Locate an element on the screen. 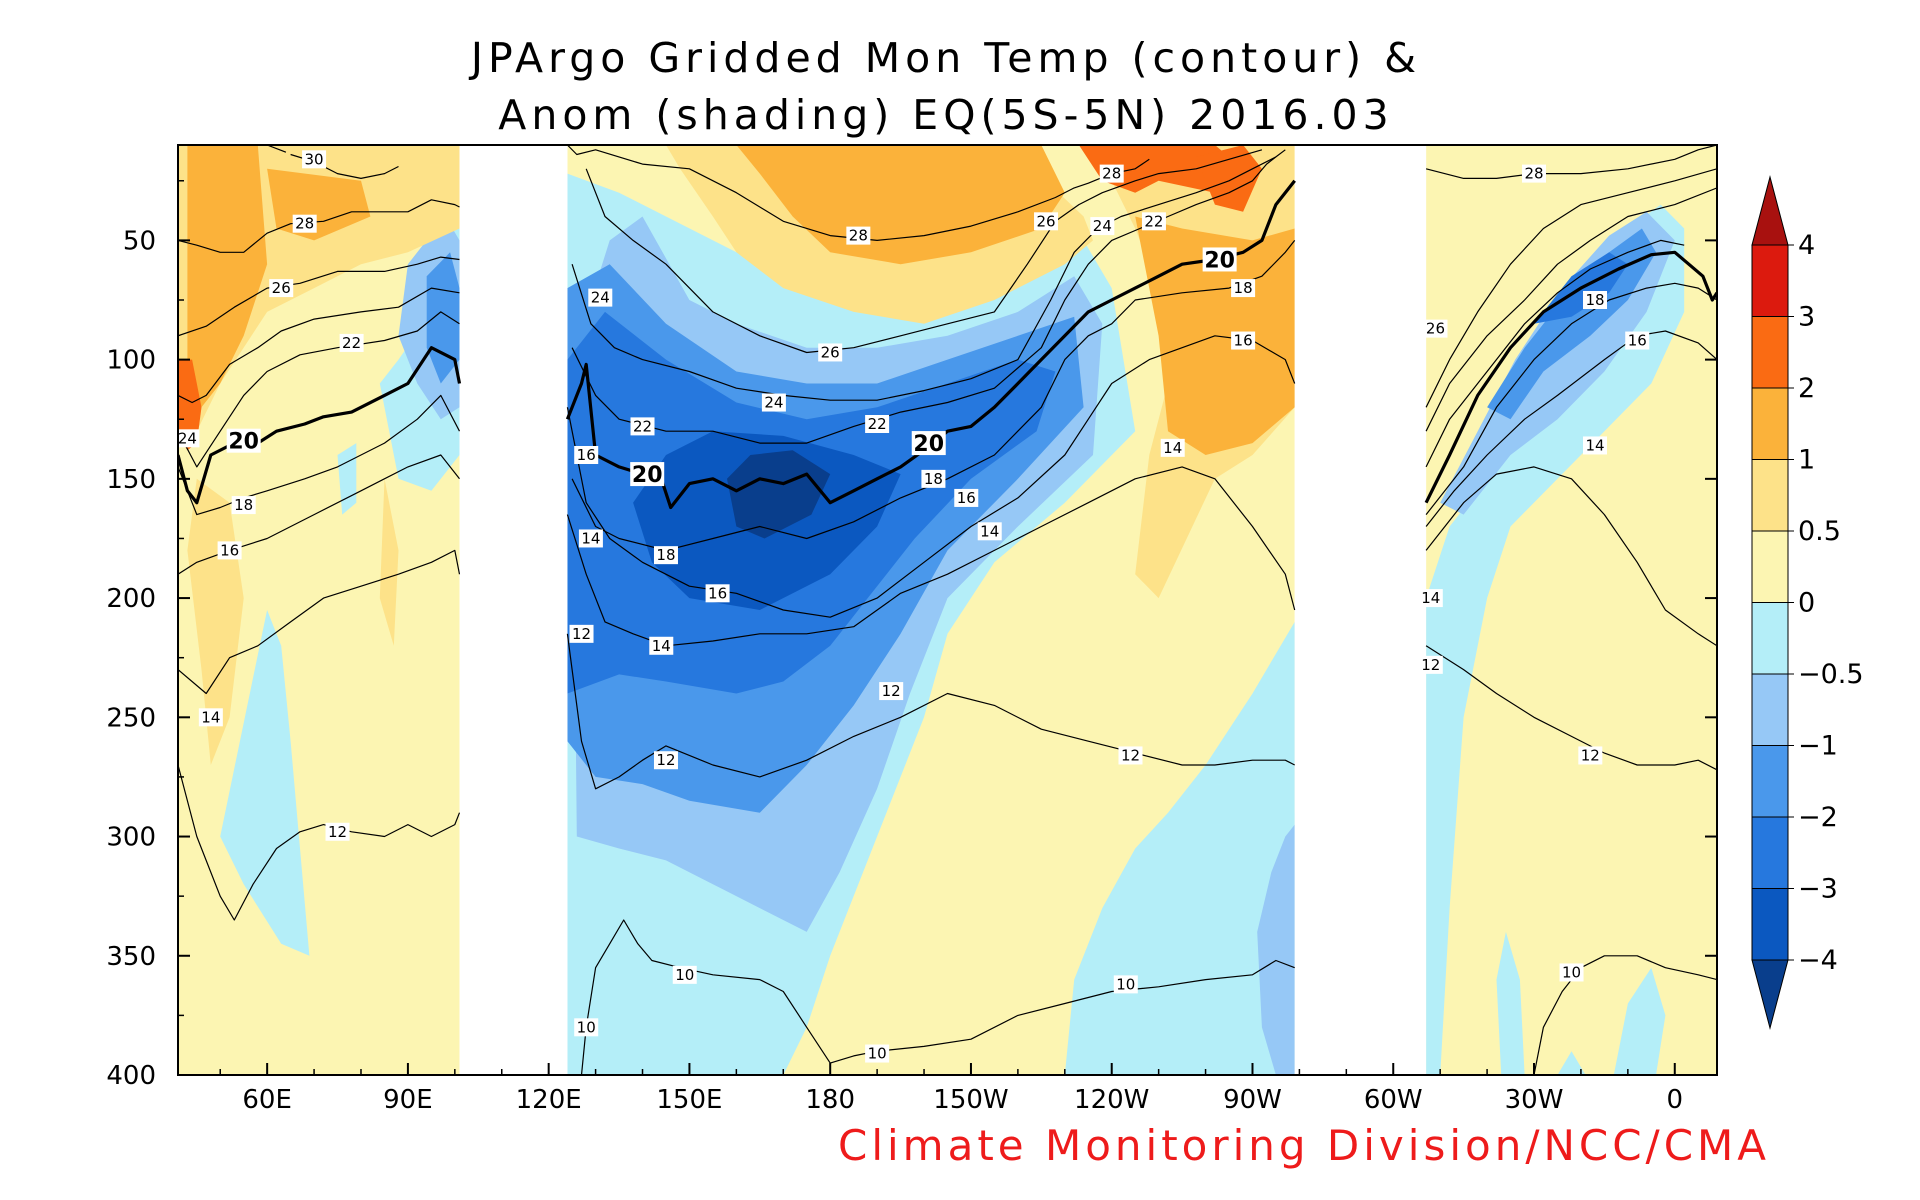 This screenshot has width=1920, height=1200. contour-label-10-2: 10 is located at coordinates (877, 1054).